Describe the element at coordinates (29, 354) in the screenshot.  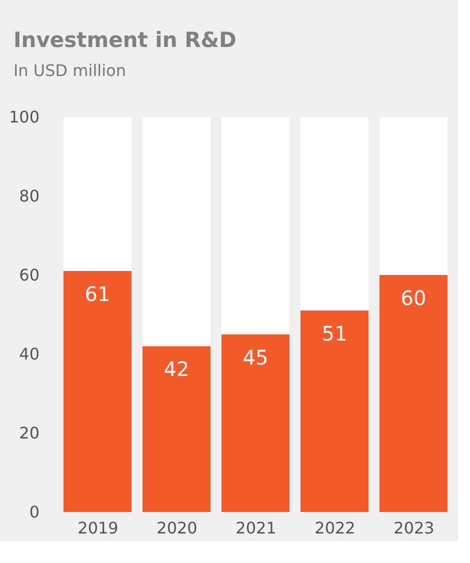
I see `y-tick-label: 40` at that location.